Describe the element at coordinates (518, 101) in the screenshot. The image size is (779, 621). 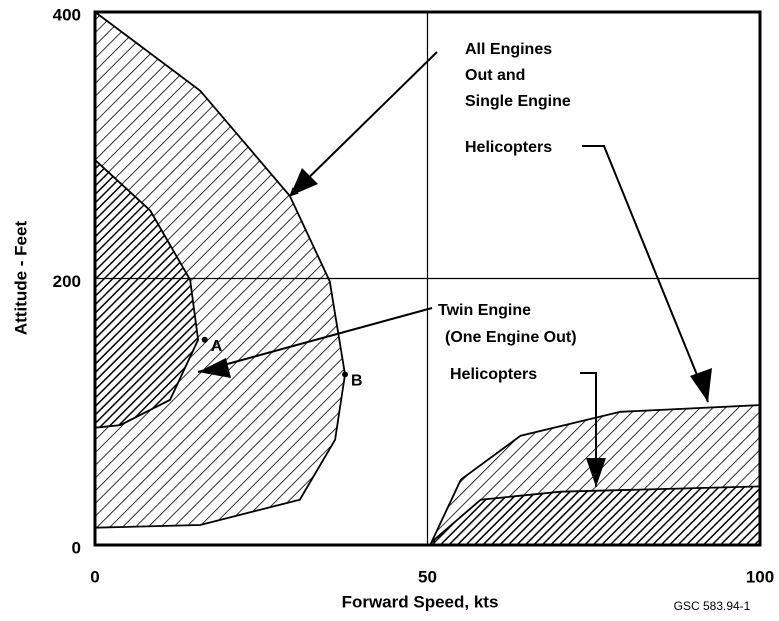
I see `annotation: Single Engine` at that location.